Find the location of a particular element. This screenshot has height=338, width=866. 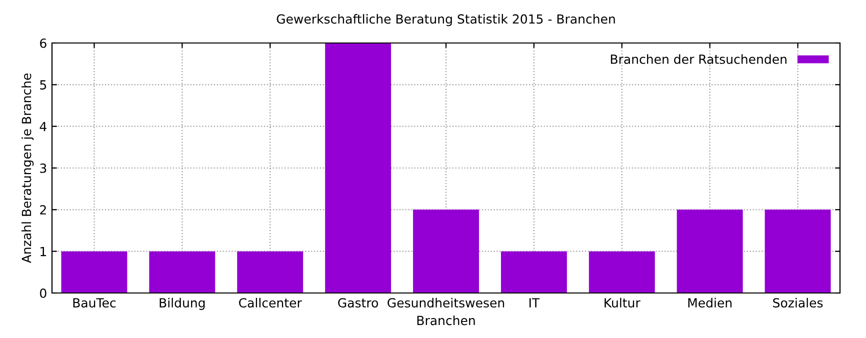

x-tick-label: IT is located at coordinates (535, 303).